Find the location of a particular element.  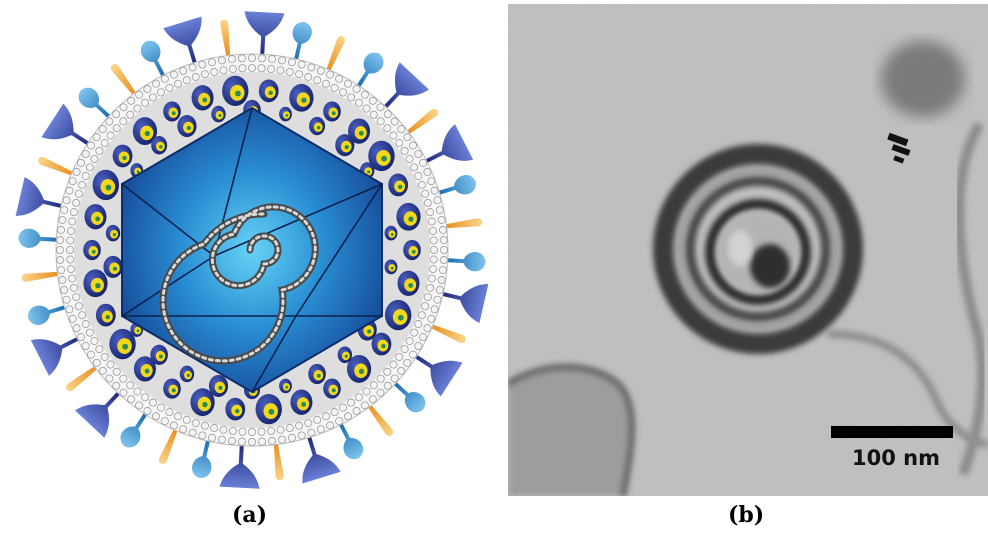

dna-genome is located at coordinates (239, 284).